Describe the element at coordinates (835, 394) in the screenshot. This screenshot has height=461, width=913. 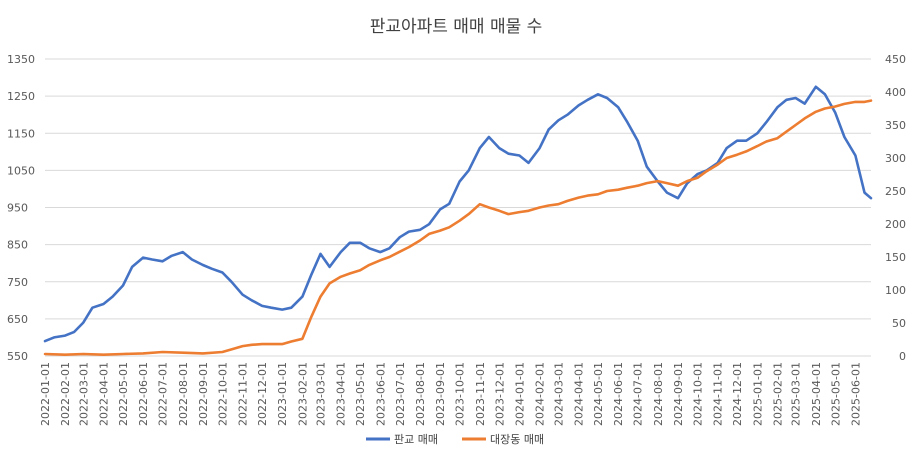
I see `x-tick-label: 2025-05-01` at that location.